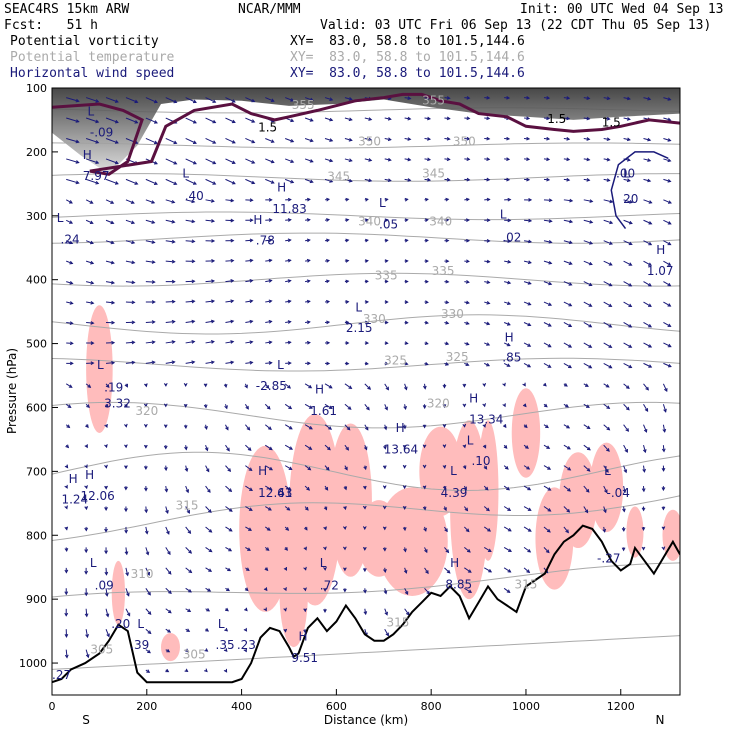  What do you see at coordinates (630, 199) in the screenshot?
I see `wind-speed-label: 20` at bounding box center [630, 199].